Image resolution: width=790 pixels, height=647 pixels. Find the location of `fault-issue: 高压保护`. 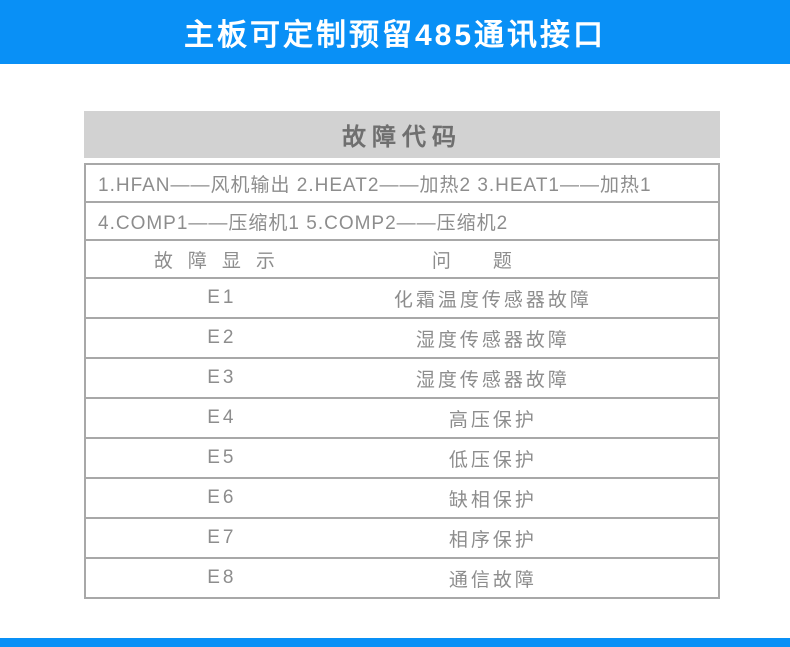

fault-issue: 高压保护 is located at coordinates (492, 420).